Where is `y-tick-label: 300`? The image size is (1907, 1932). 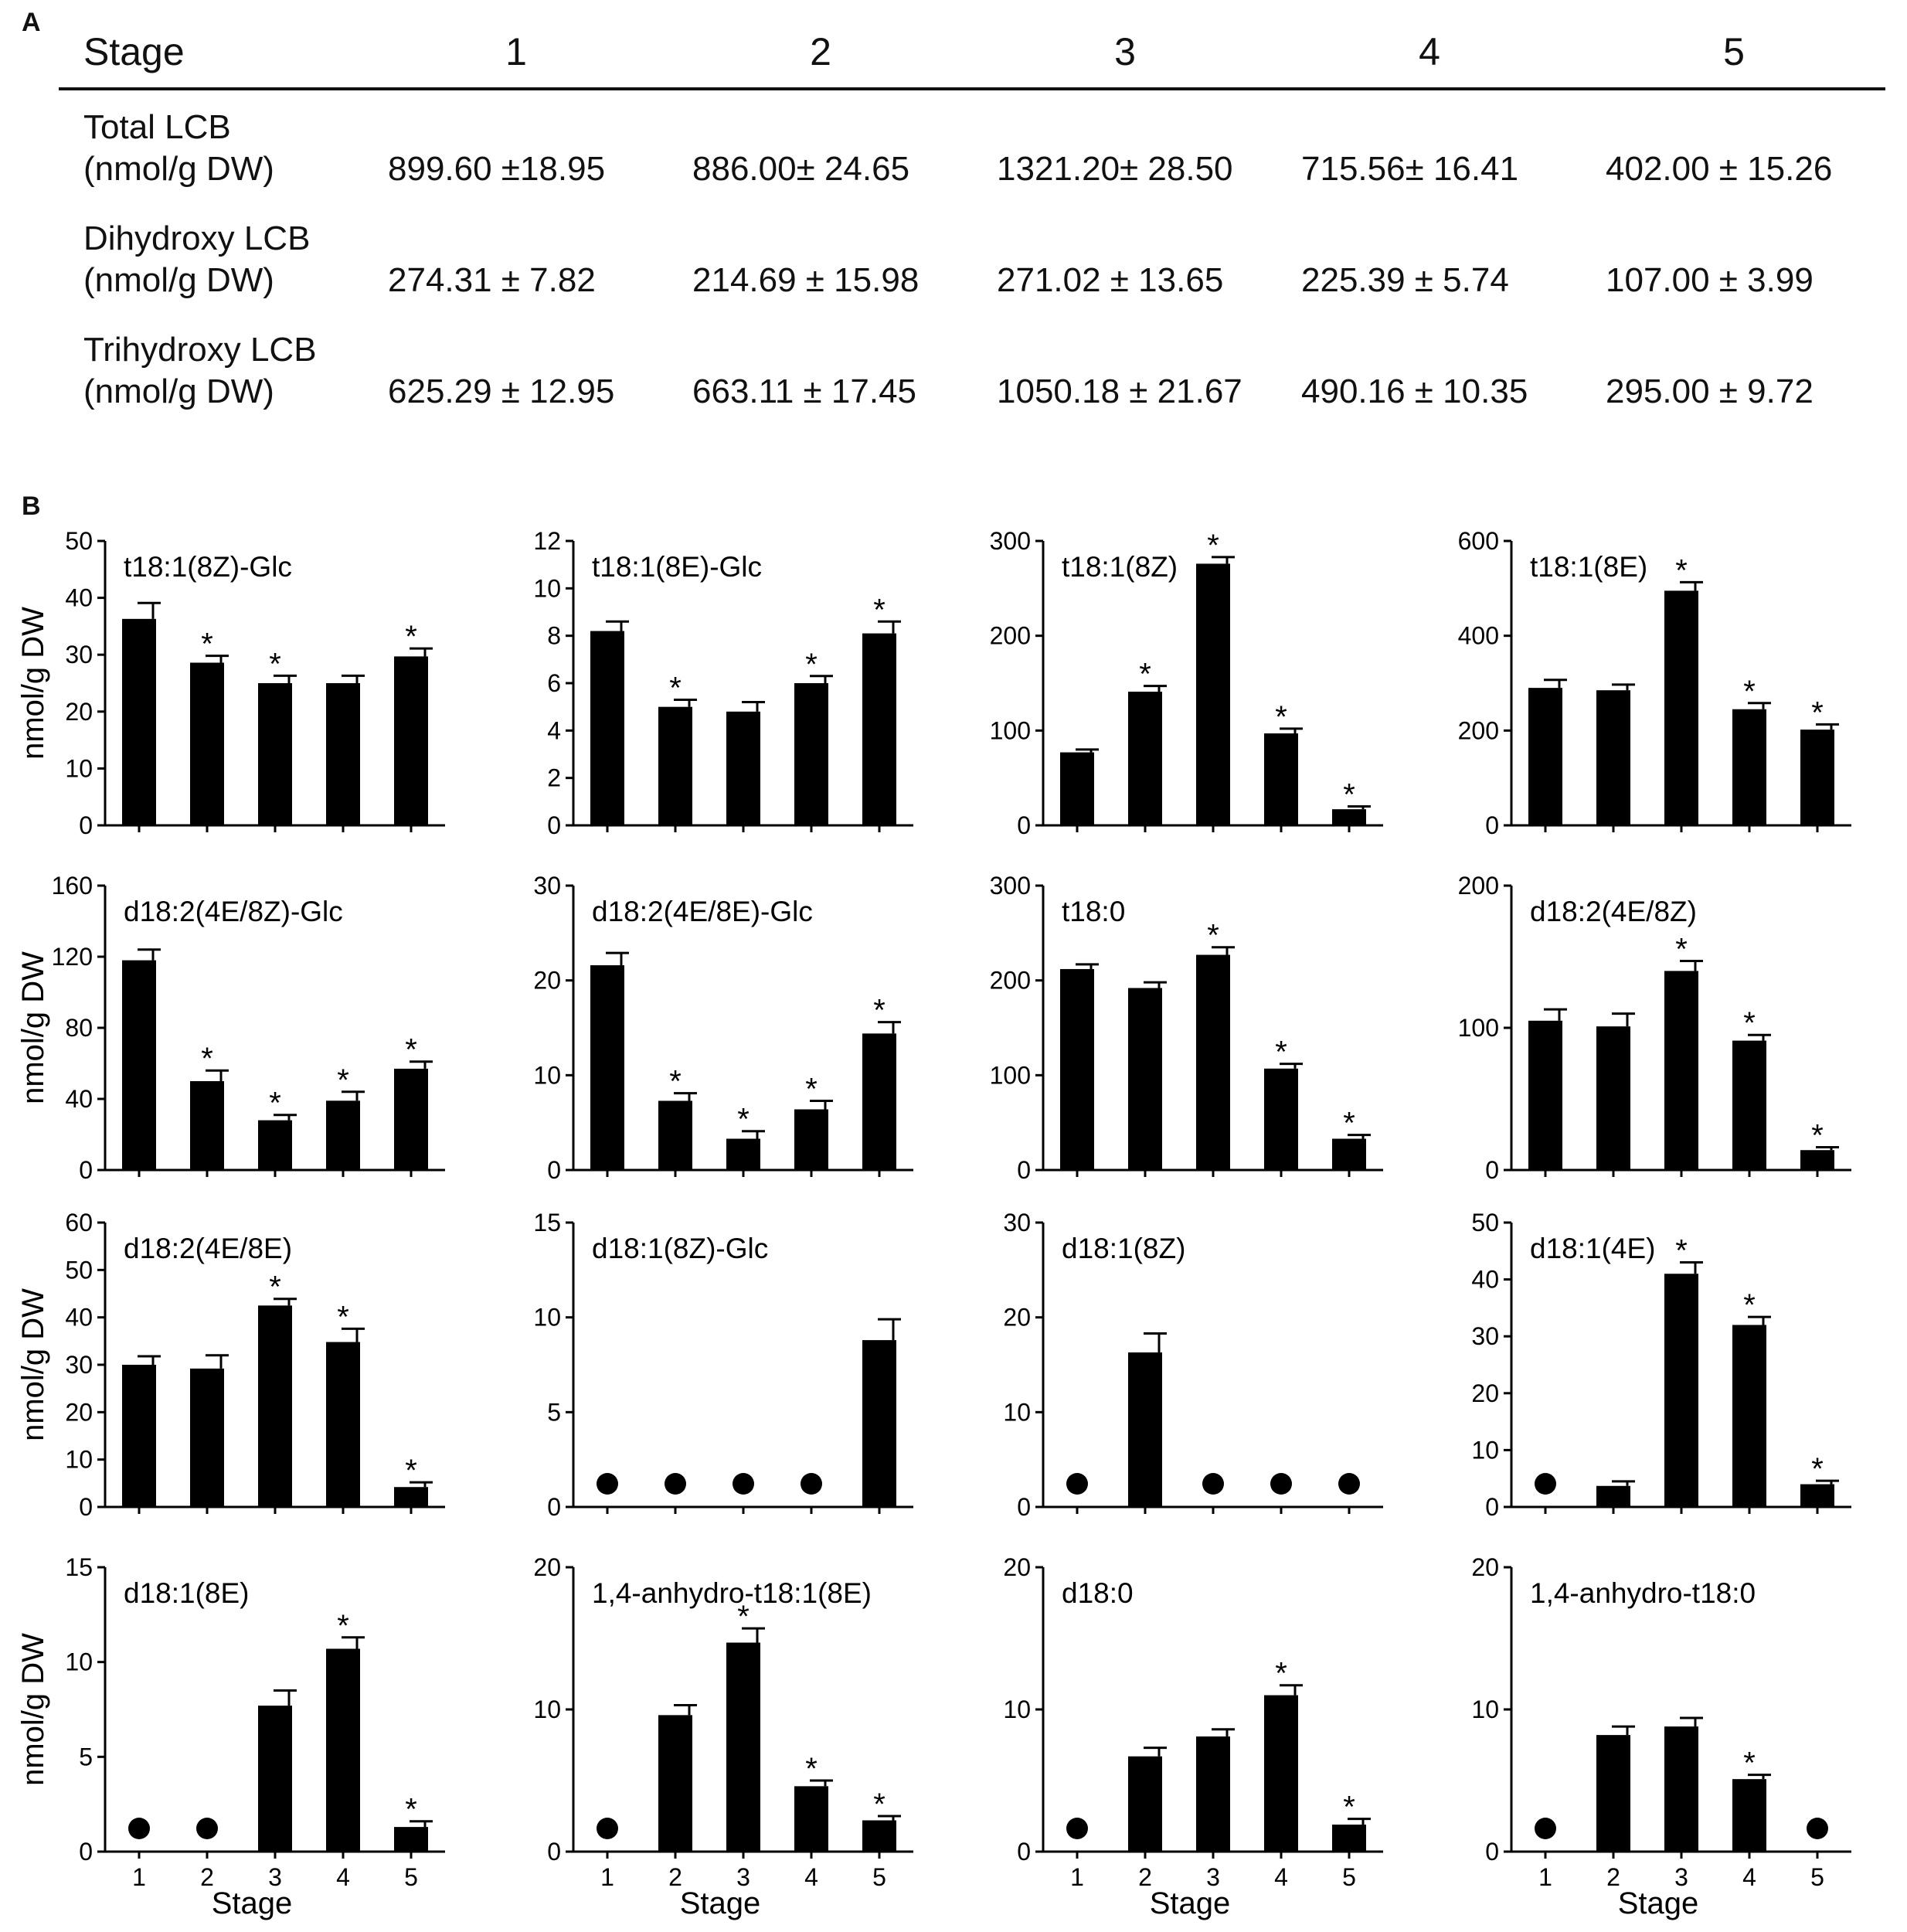 y-tick-label: 300 is located at coordinates (1010, 886).